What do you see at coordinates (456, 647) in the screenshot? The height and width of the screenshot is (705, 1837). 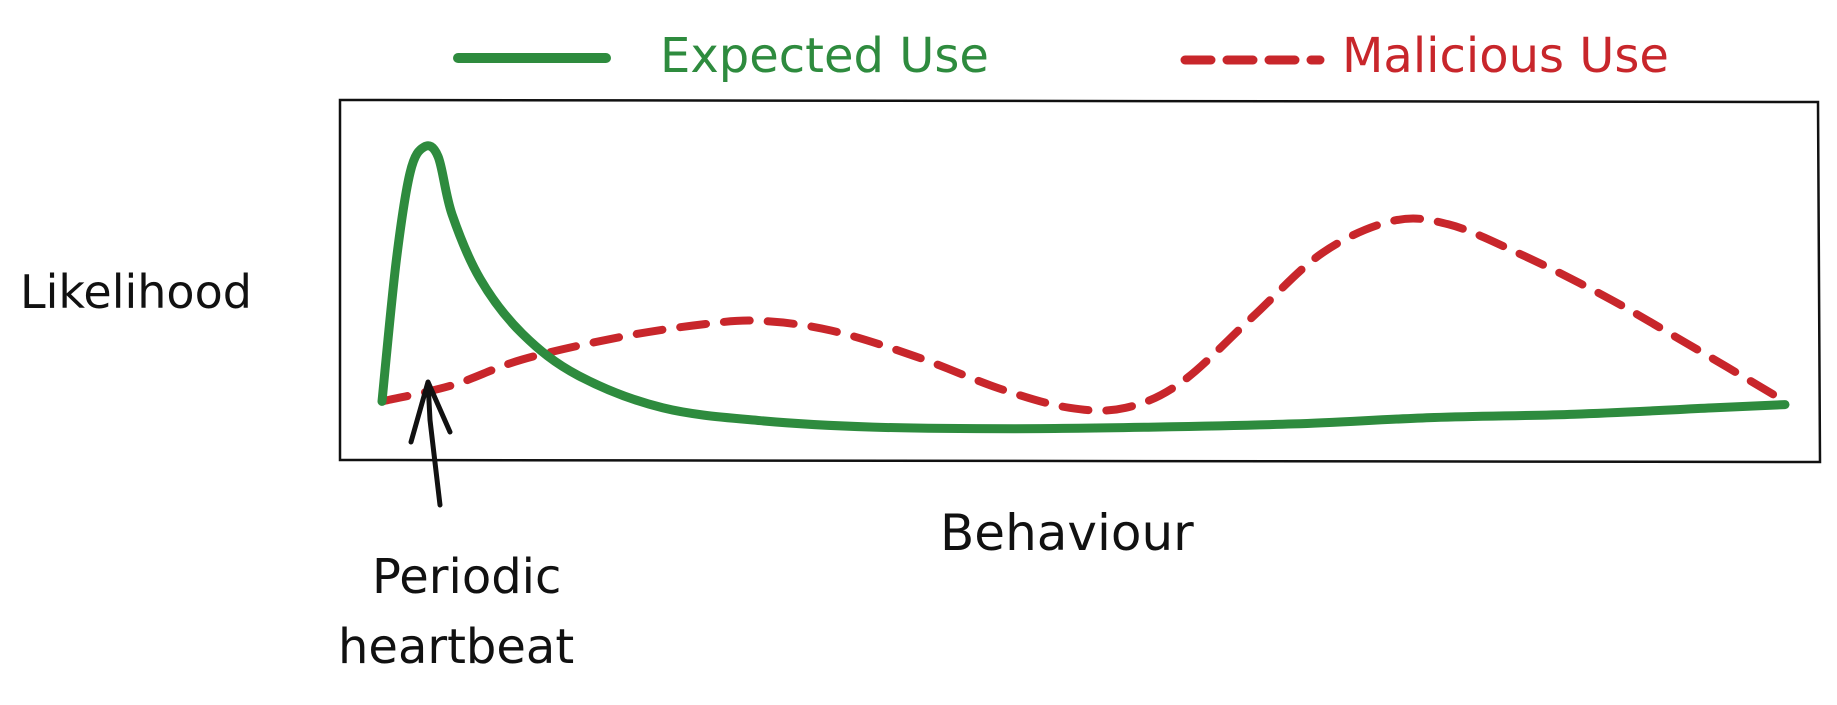 I see `annotation-label-line2: heartbeat` at bounding box center [456, 647].